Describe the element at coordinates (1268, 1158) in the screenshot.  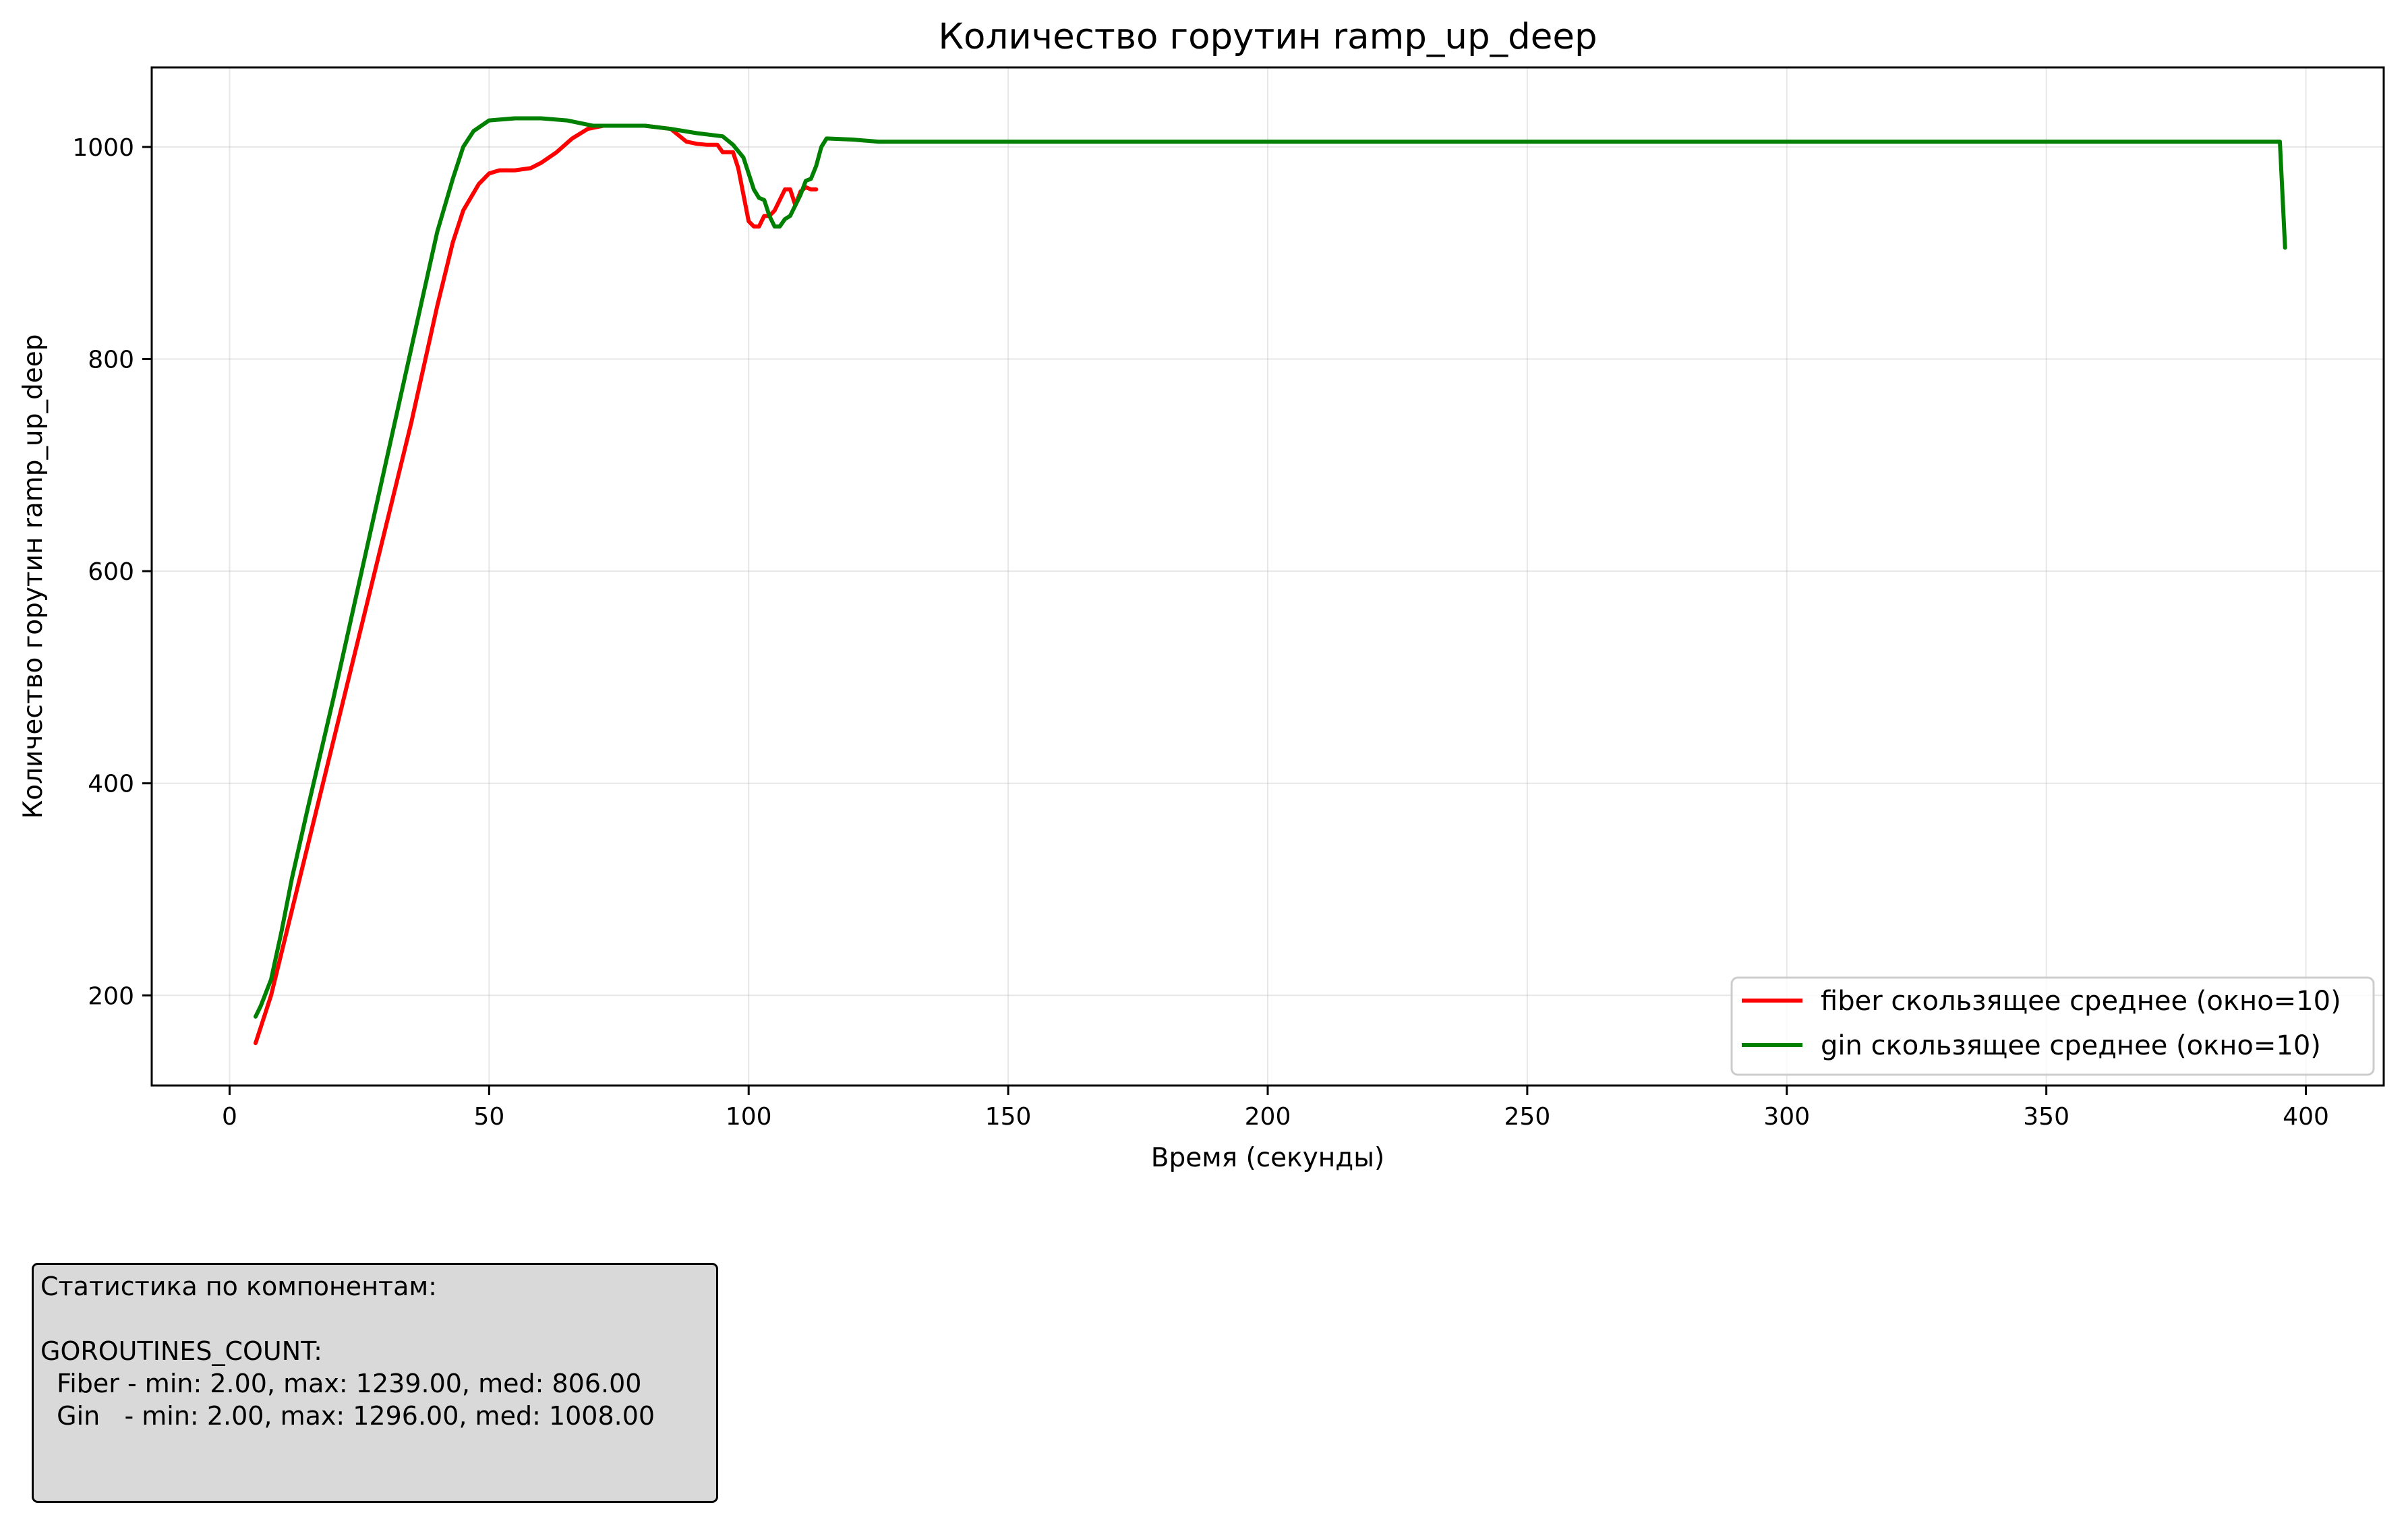
I see `x-axis-label: Время (секунды)` at that location.